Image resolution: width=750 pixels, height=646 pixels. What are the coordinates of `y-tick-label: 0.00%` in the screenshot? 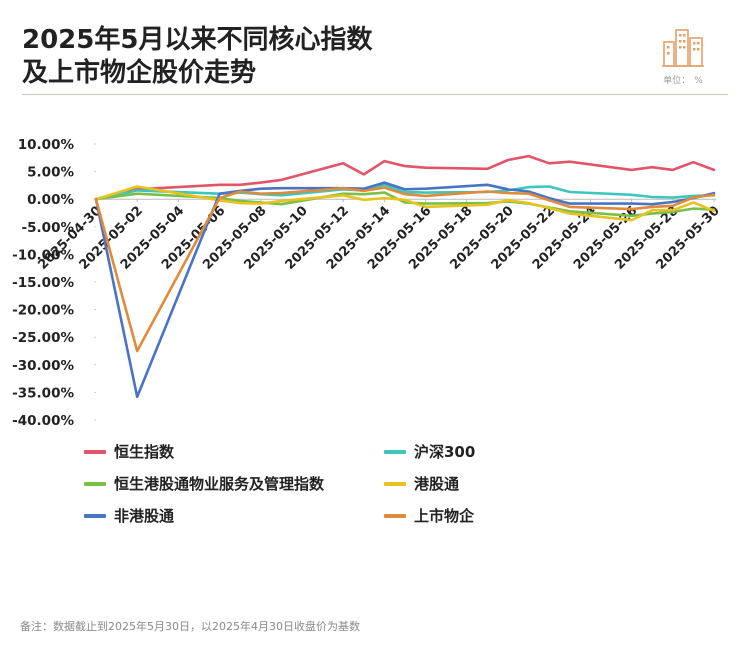 It's located at (50, 200).